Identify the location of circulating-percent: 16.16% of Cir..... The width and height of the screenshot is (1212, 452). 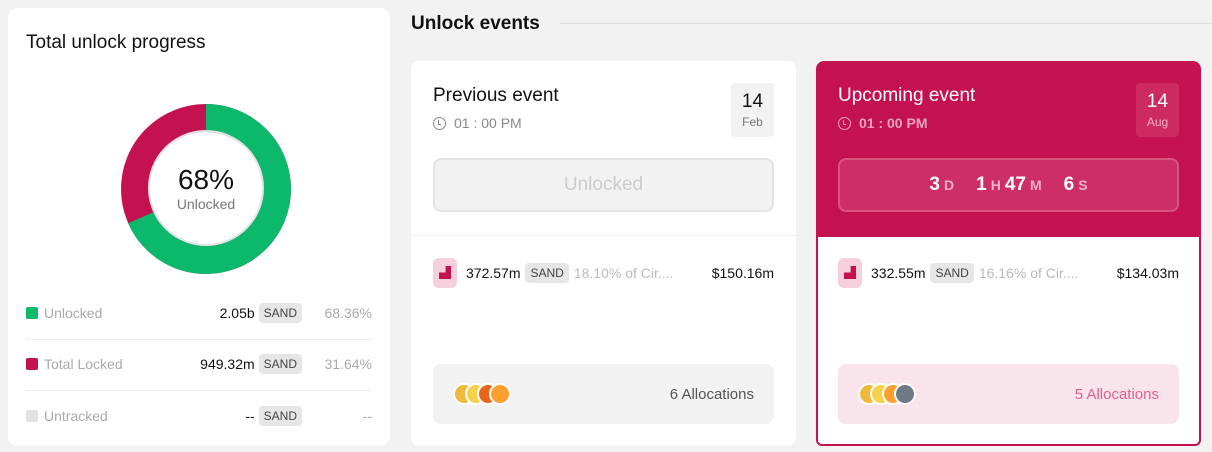
(1028, 273).